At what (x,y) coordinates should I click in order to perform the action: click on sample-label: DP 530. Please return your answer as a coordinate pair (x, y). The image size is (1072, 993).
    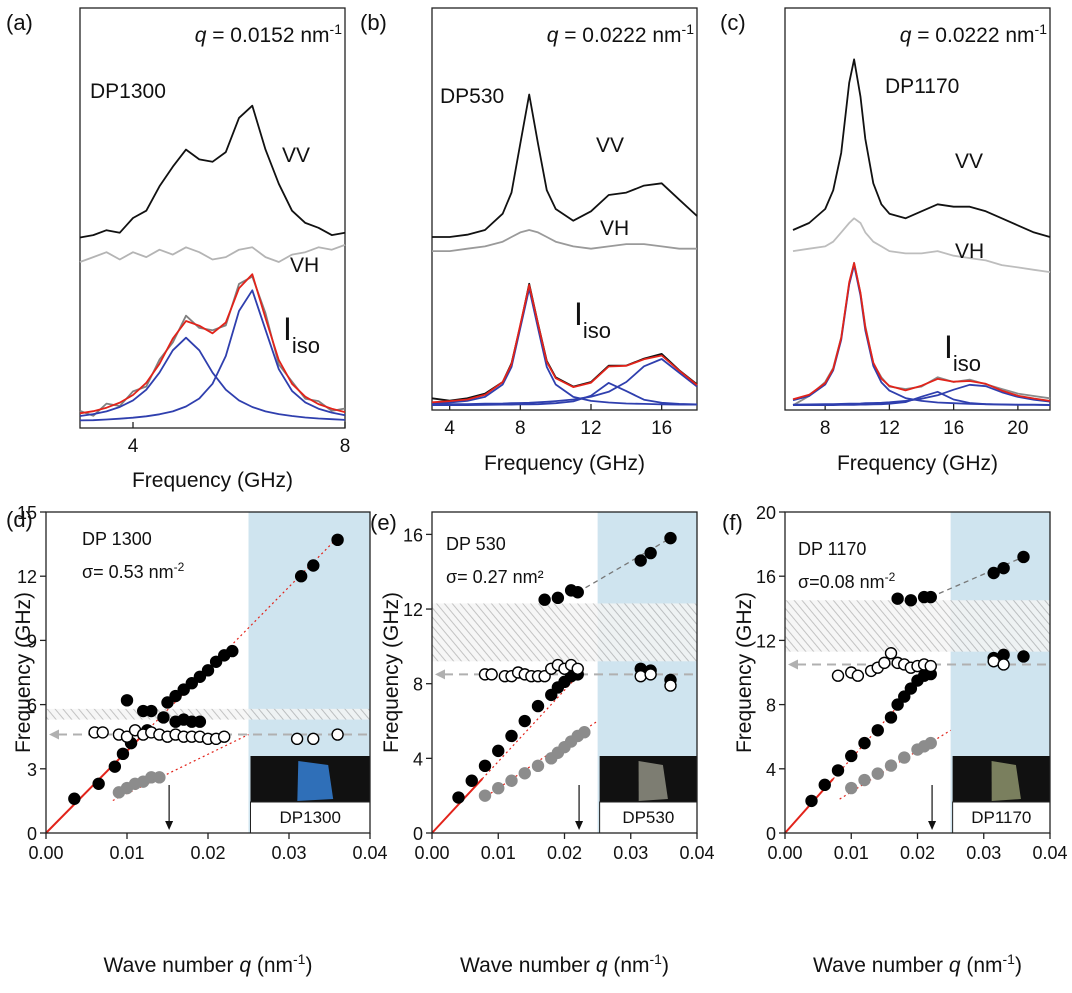
    Looking at the image, I should click on (476, 544).